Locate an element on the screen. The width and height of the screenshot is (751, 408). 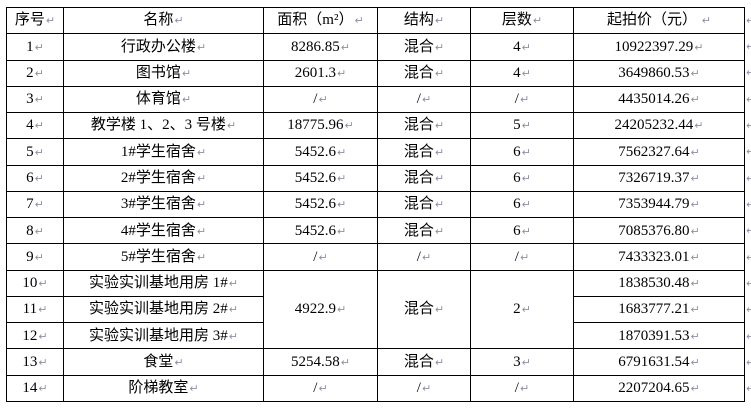
cell-no: 10↵ is located at coordinates (35, 283).